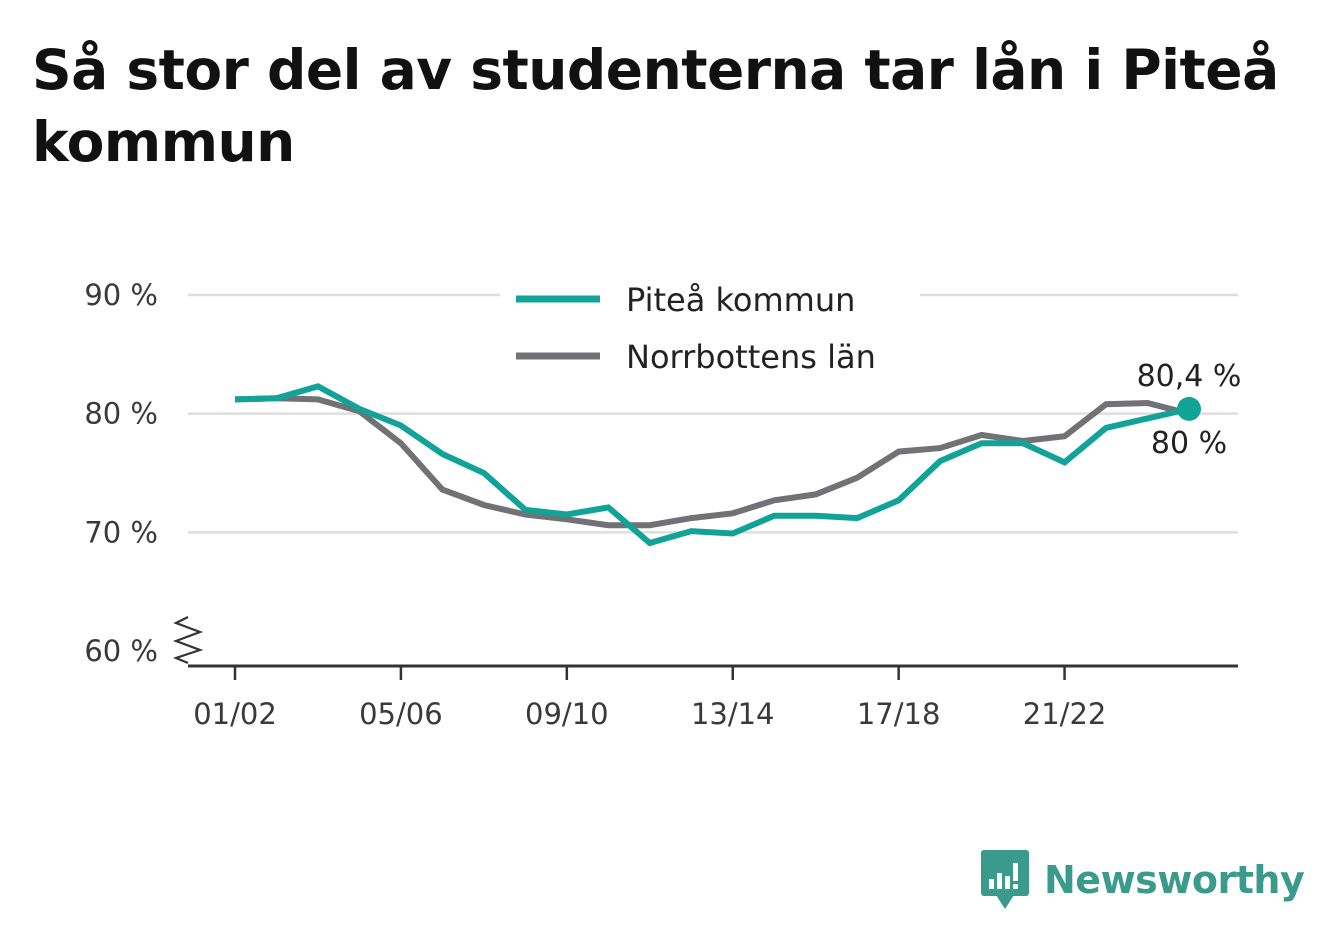 Image resolution: width=1322 pixels, height=939 pixels. Describe the element at coordinates (649, 698) in the screenshot. I see `x-axis-ticks: 01/02 05/06 09/10 13/14 17/18 21/22` at that location.